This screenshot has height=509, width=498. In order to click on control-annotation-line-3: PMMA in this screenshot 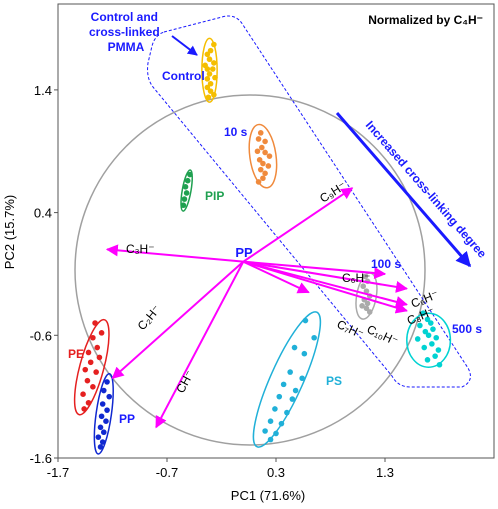, I will do `click(126, 47)`.